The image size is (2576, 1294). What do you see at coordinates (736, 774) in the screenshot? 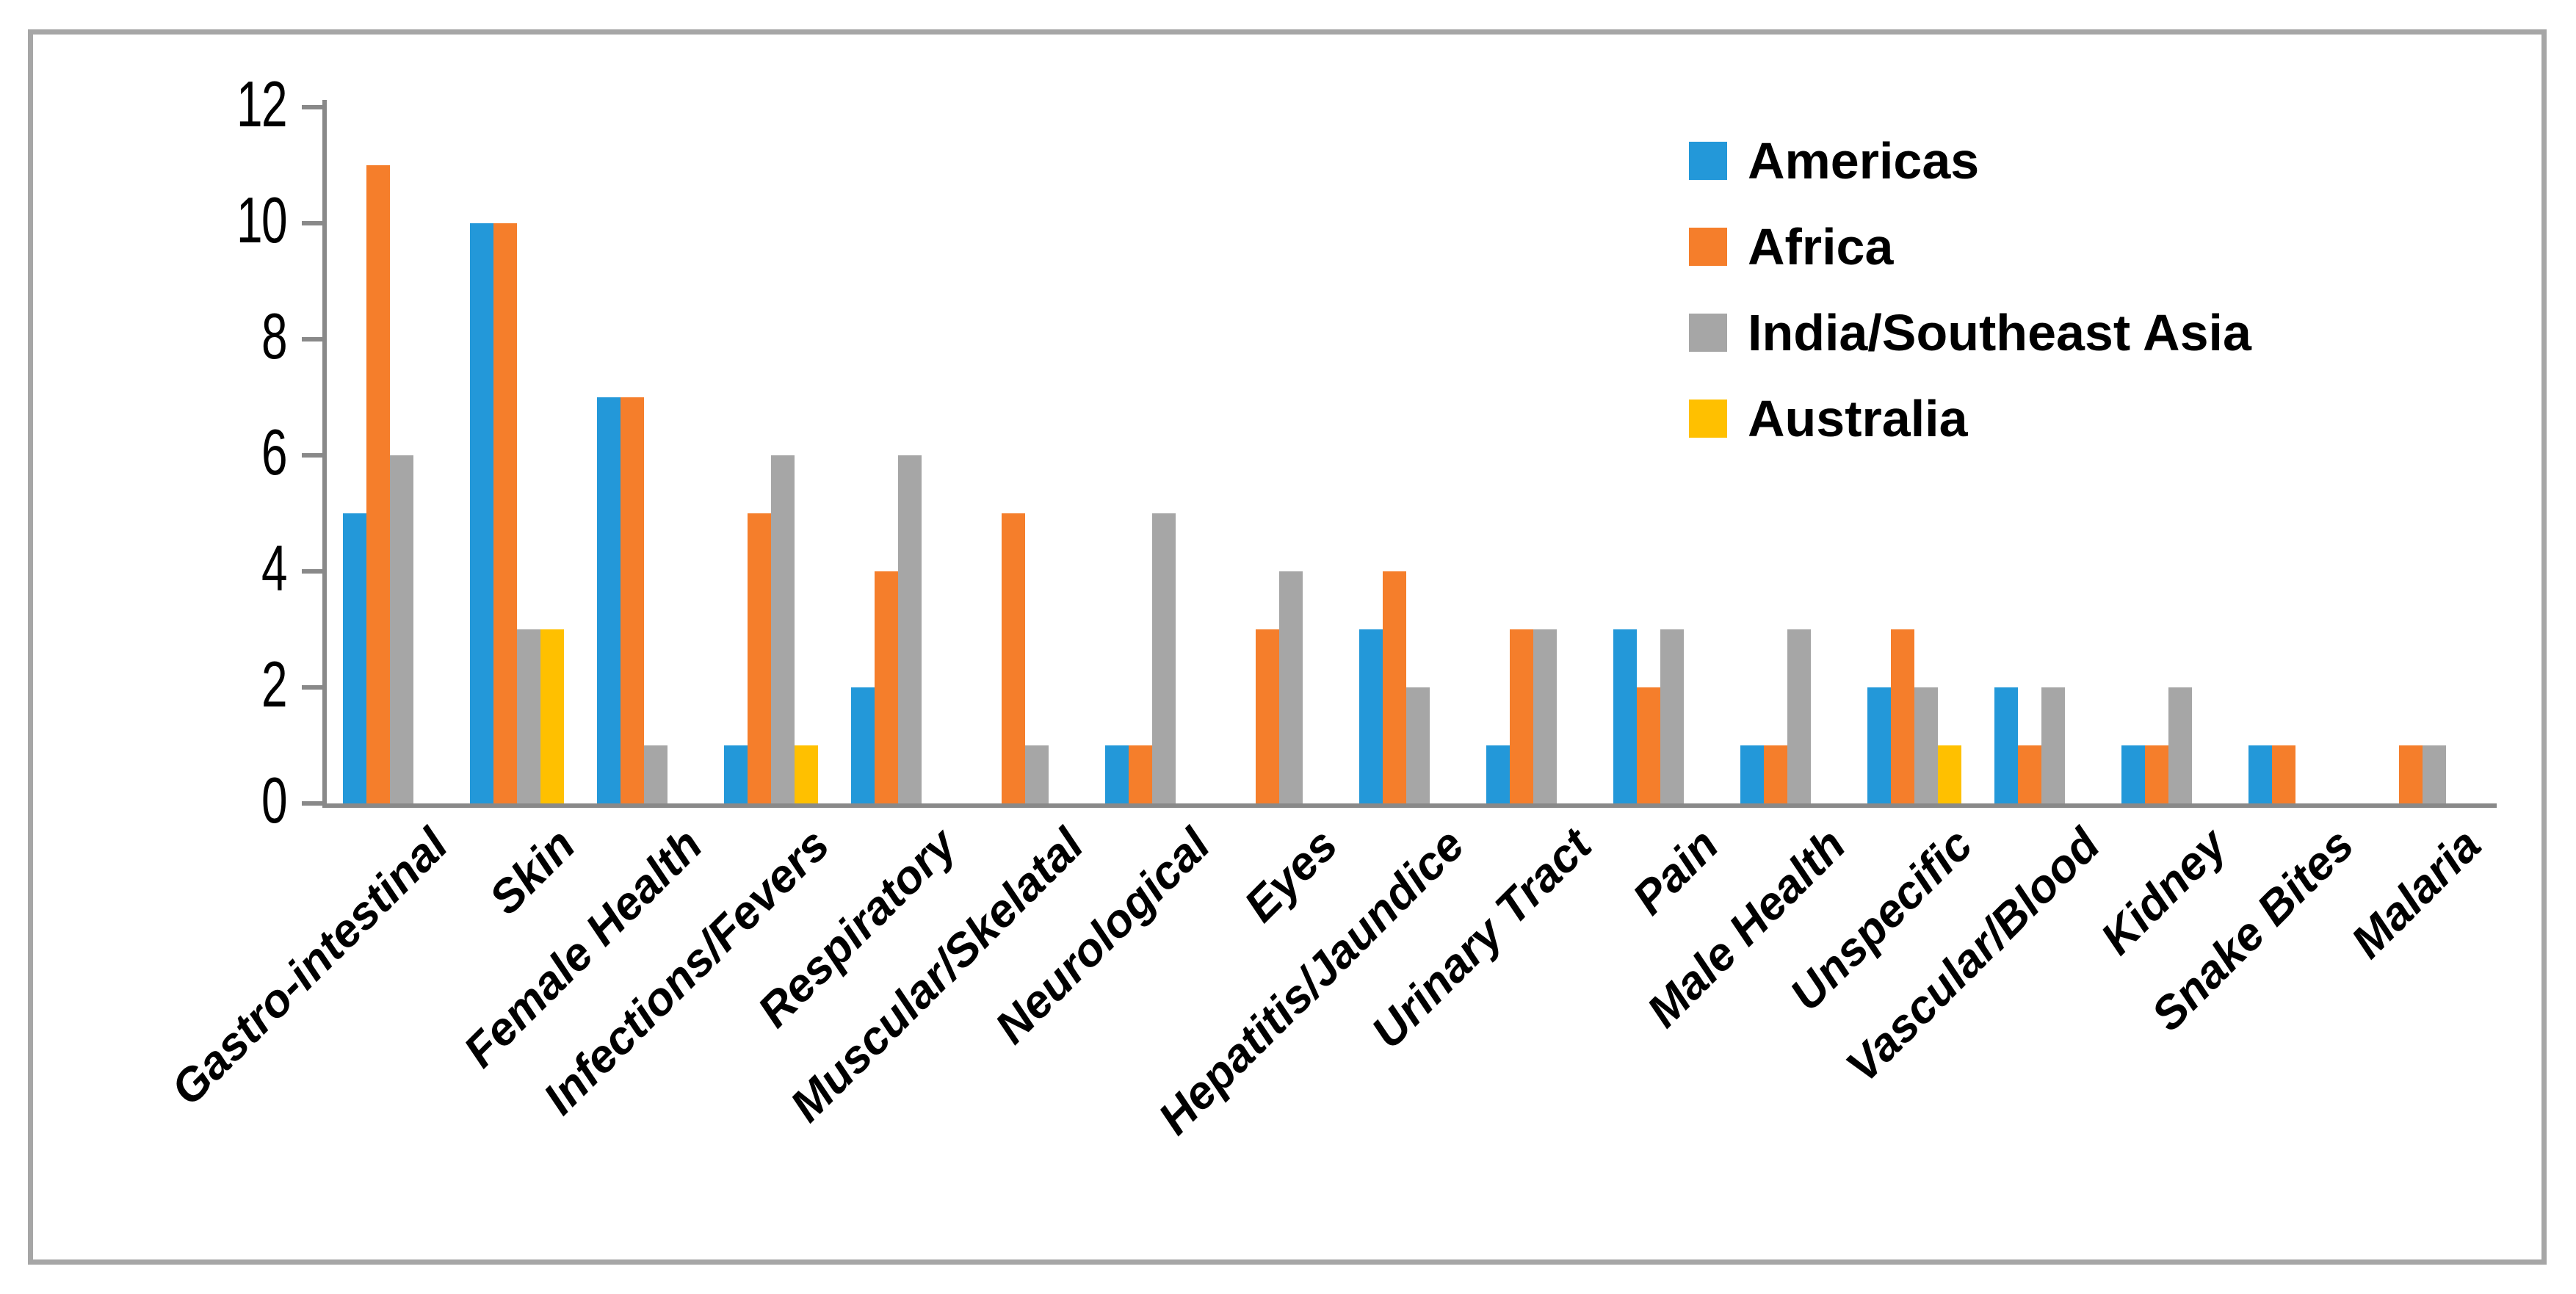
I see `bar-americas-infections-fevers` at bounding box center [736, 774].